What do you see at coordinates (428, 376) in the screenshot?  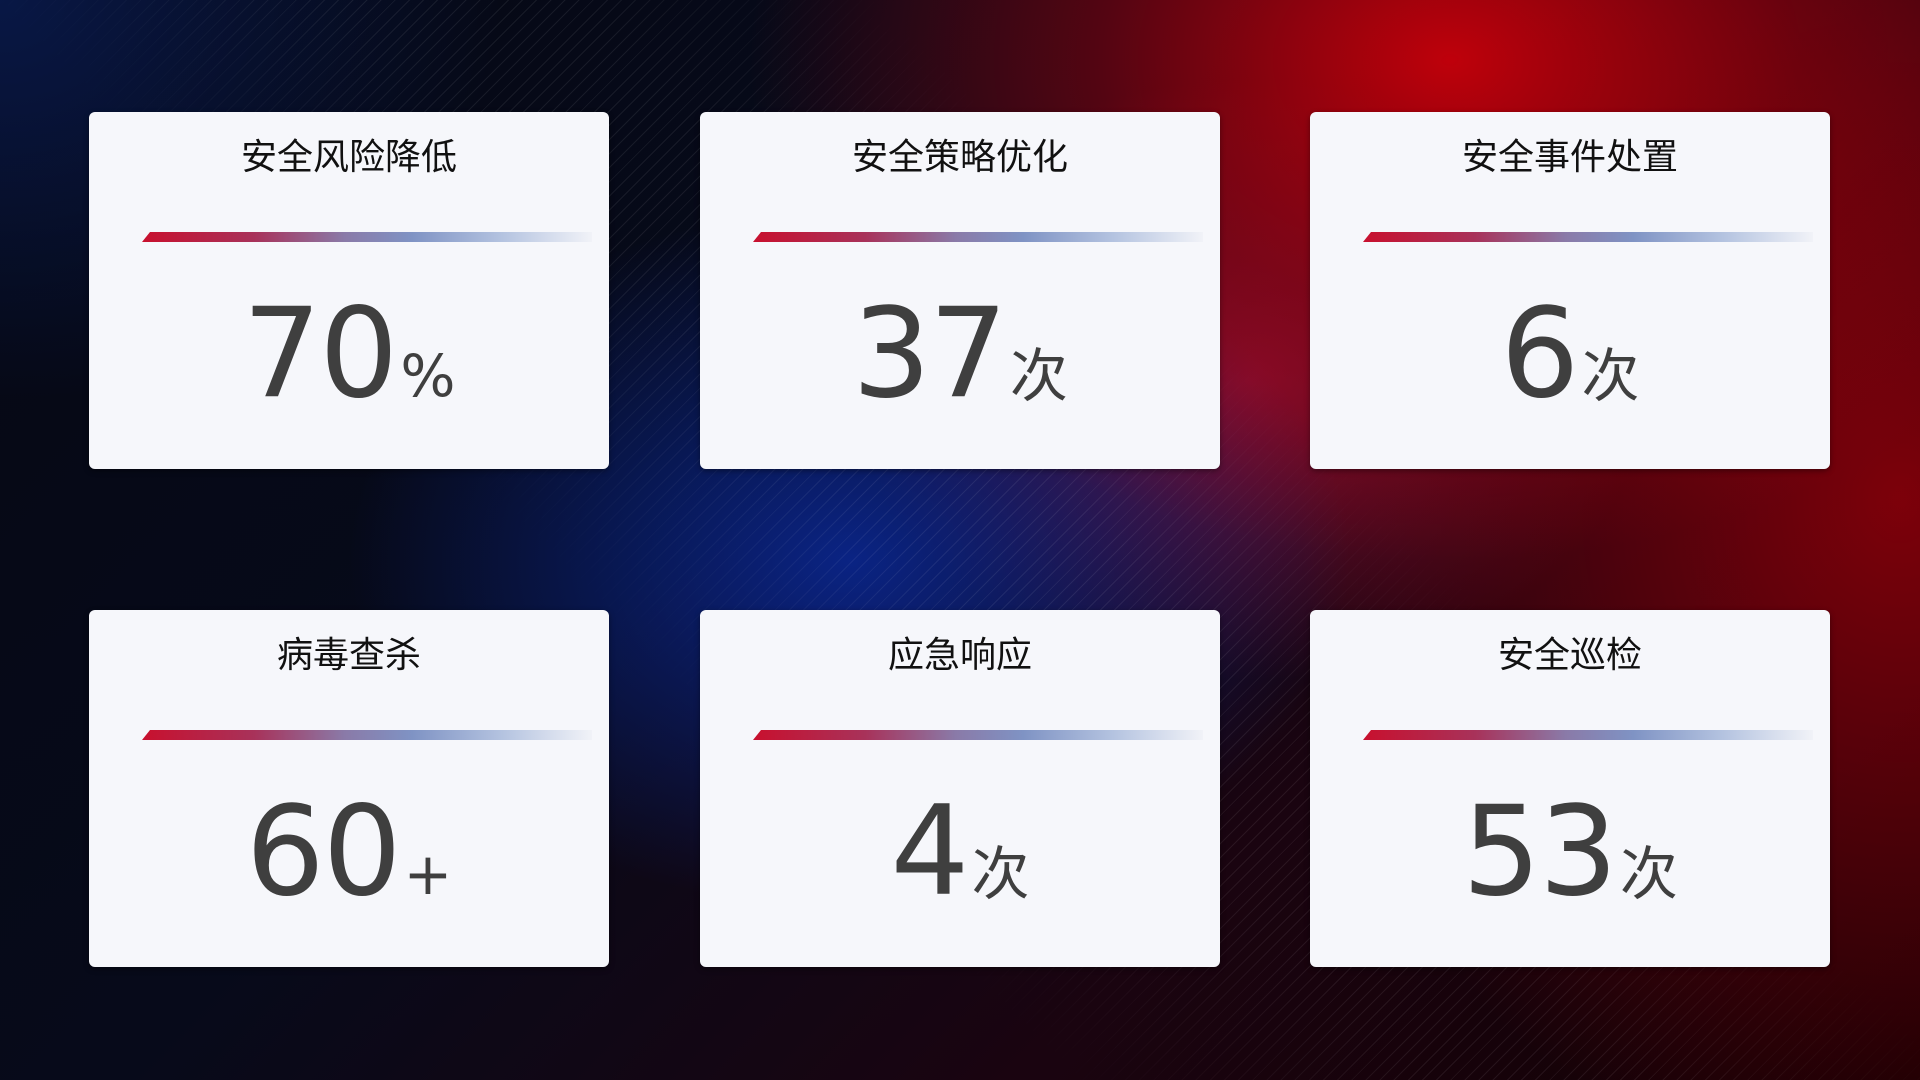 I see `value-unit: %` at bounding box center [428, 376].